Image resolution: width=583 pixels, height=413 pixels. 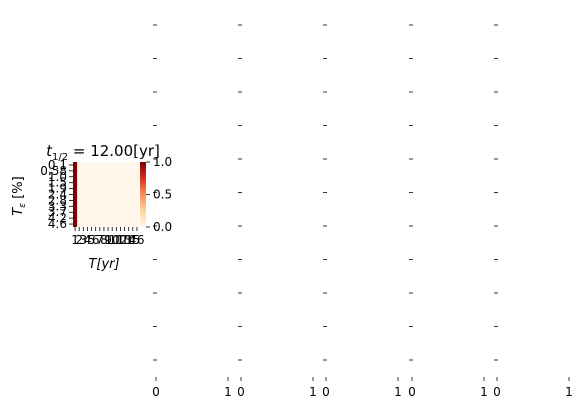 What do you see at coordinates (88, 240) in the screenshot?
I see `x-tick-label: 4` at bounding box center [88, 240].